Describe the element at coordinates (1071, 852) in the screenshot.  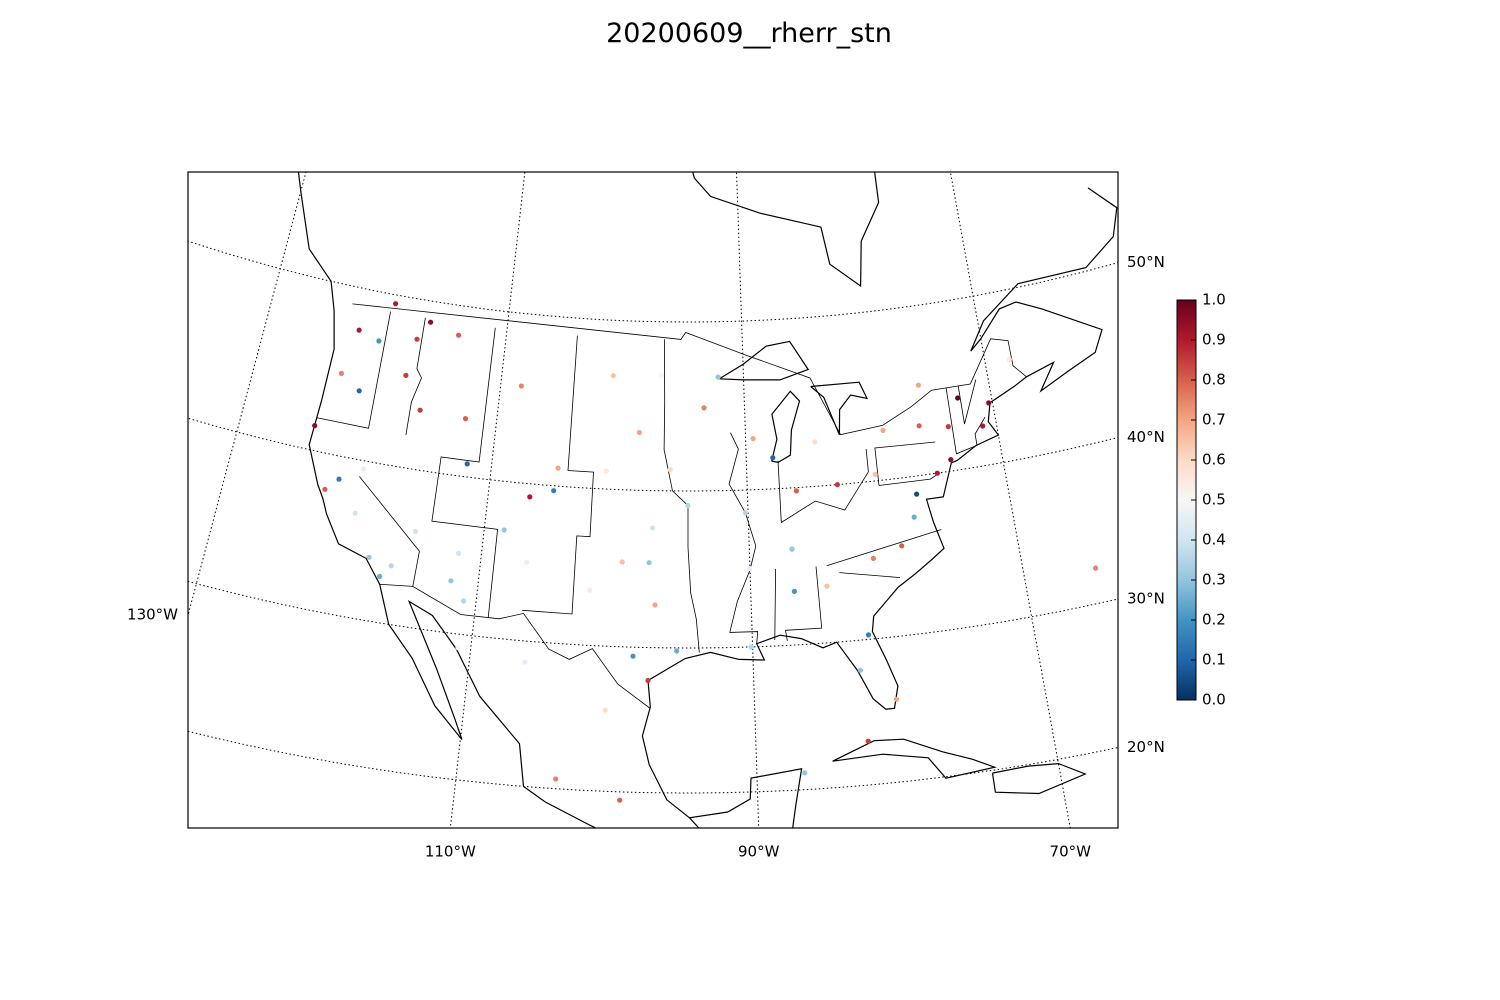
I see `meridian-label: 70°W` at that location.